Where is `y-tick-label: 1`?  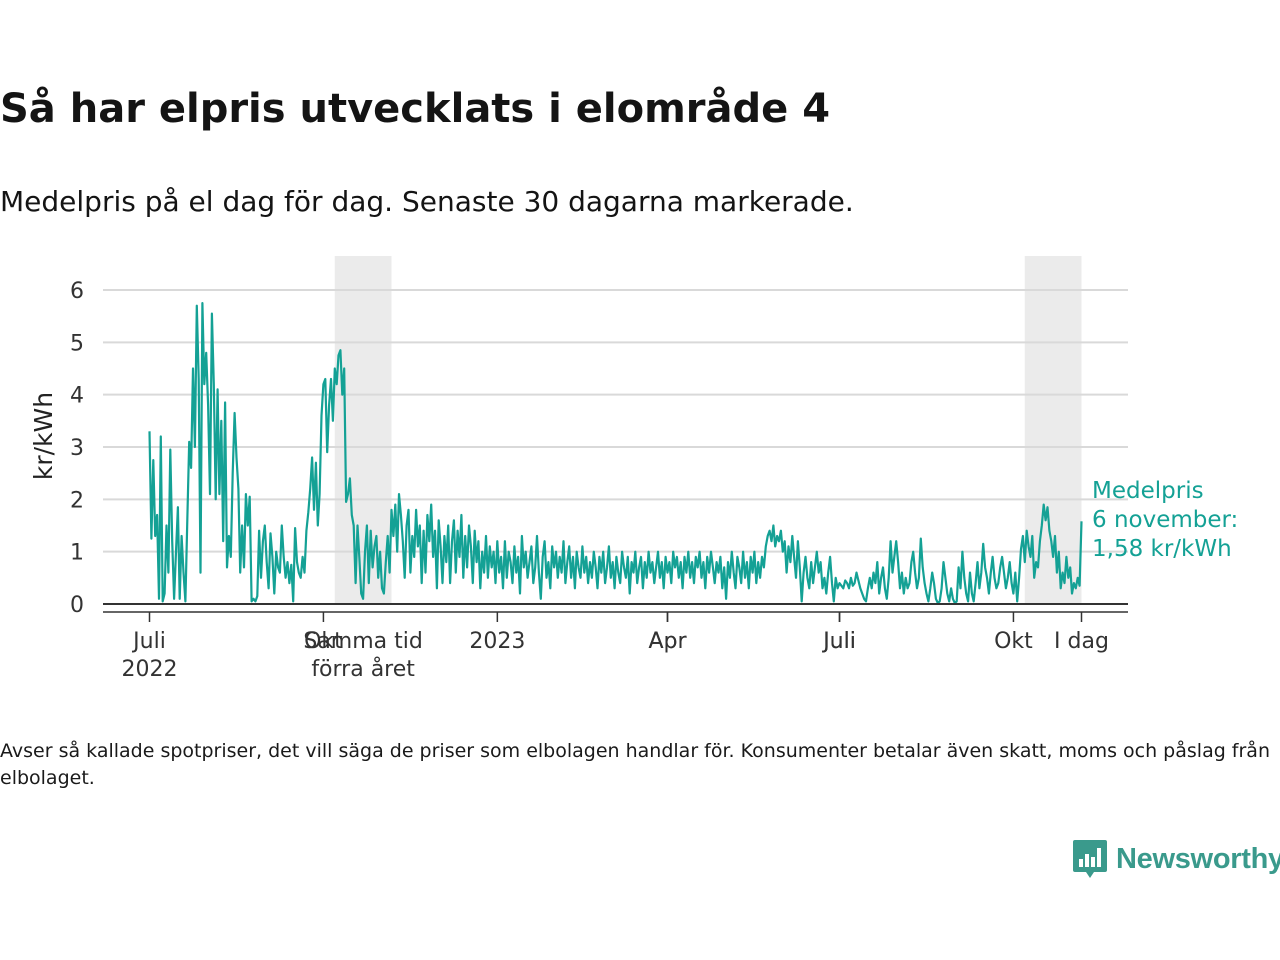 y-tick-label: 1 is located at coordinates (77, 553).